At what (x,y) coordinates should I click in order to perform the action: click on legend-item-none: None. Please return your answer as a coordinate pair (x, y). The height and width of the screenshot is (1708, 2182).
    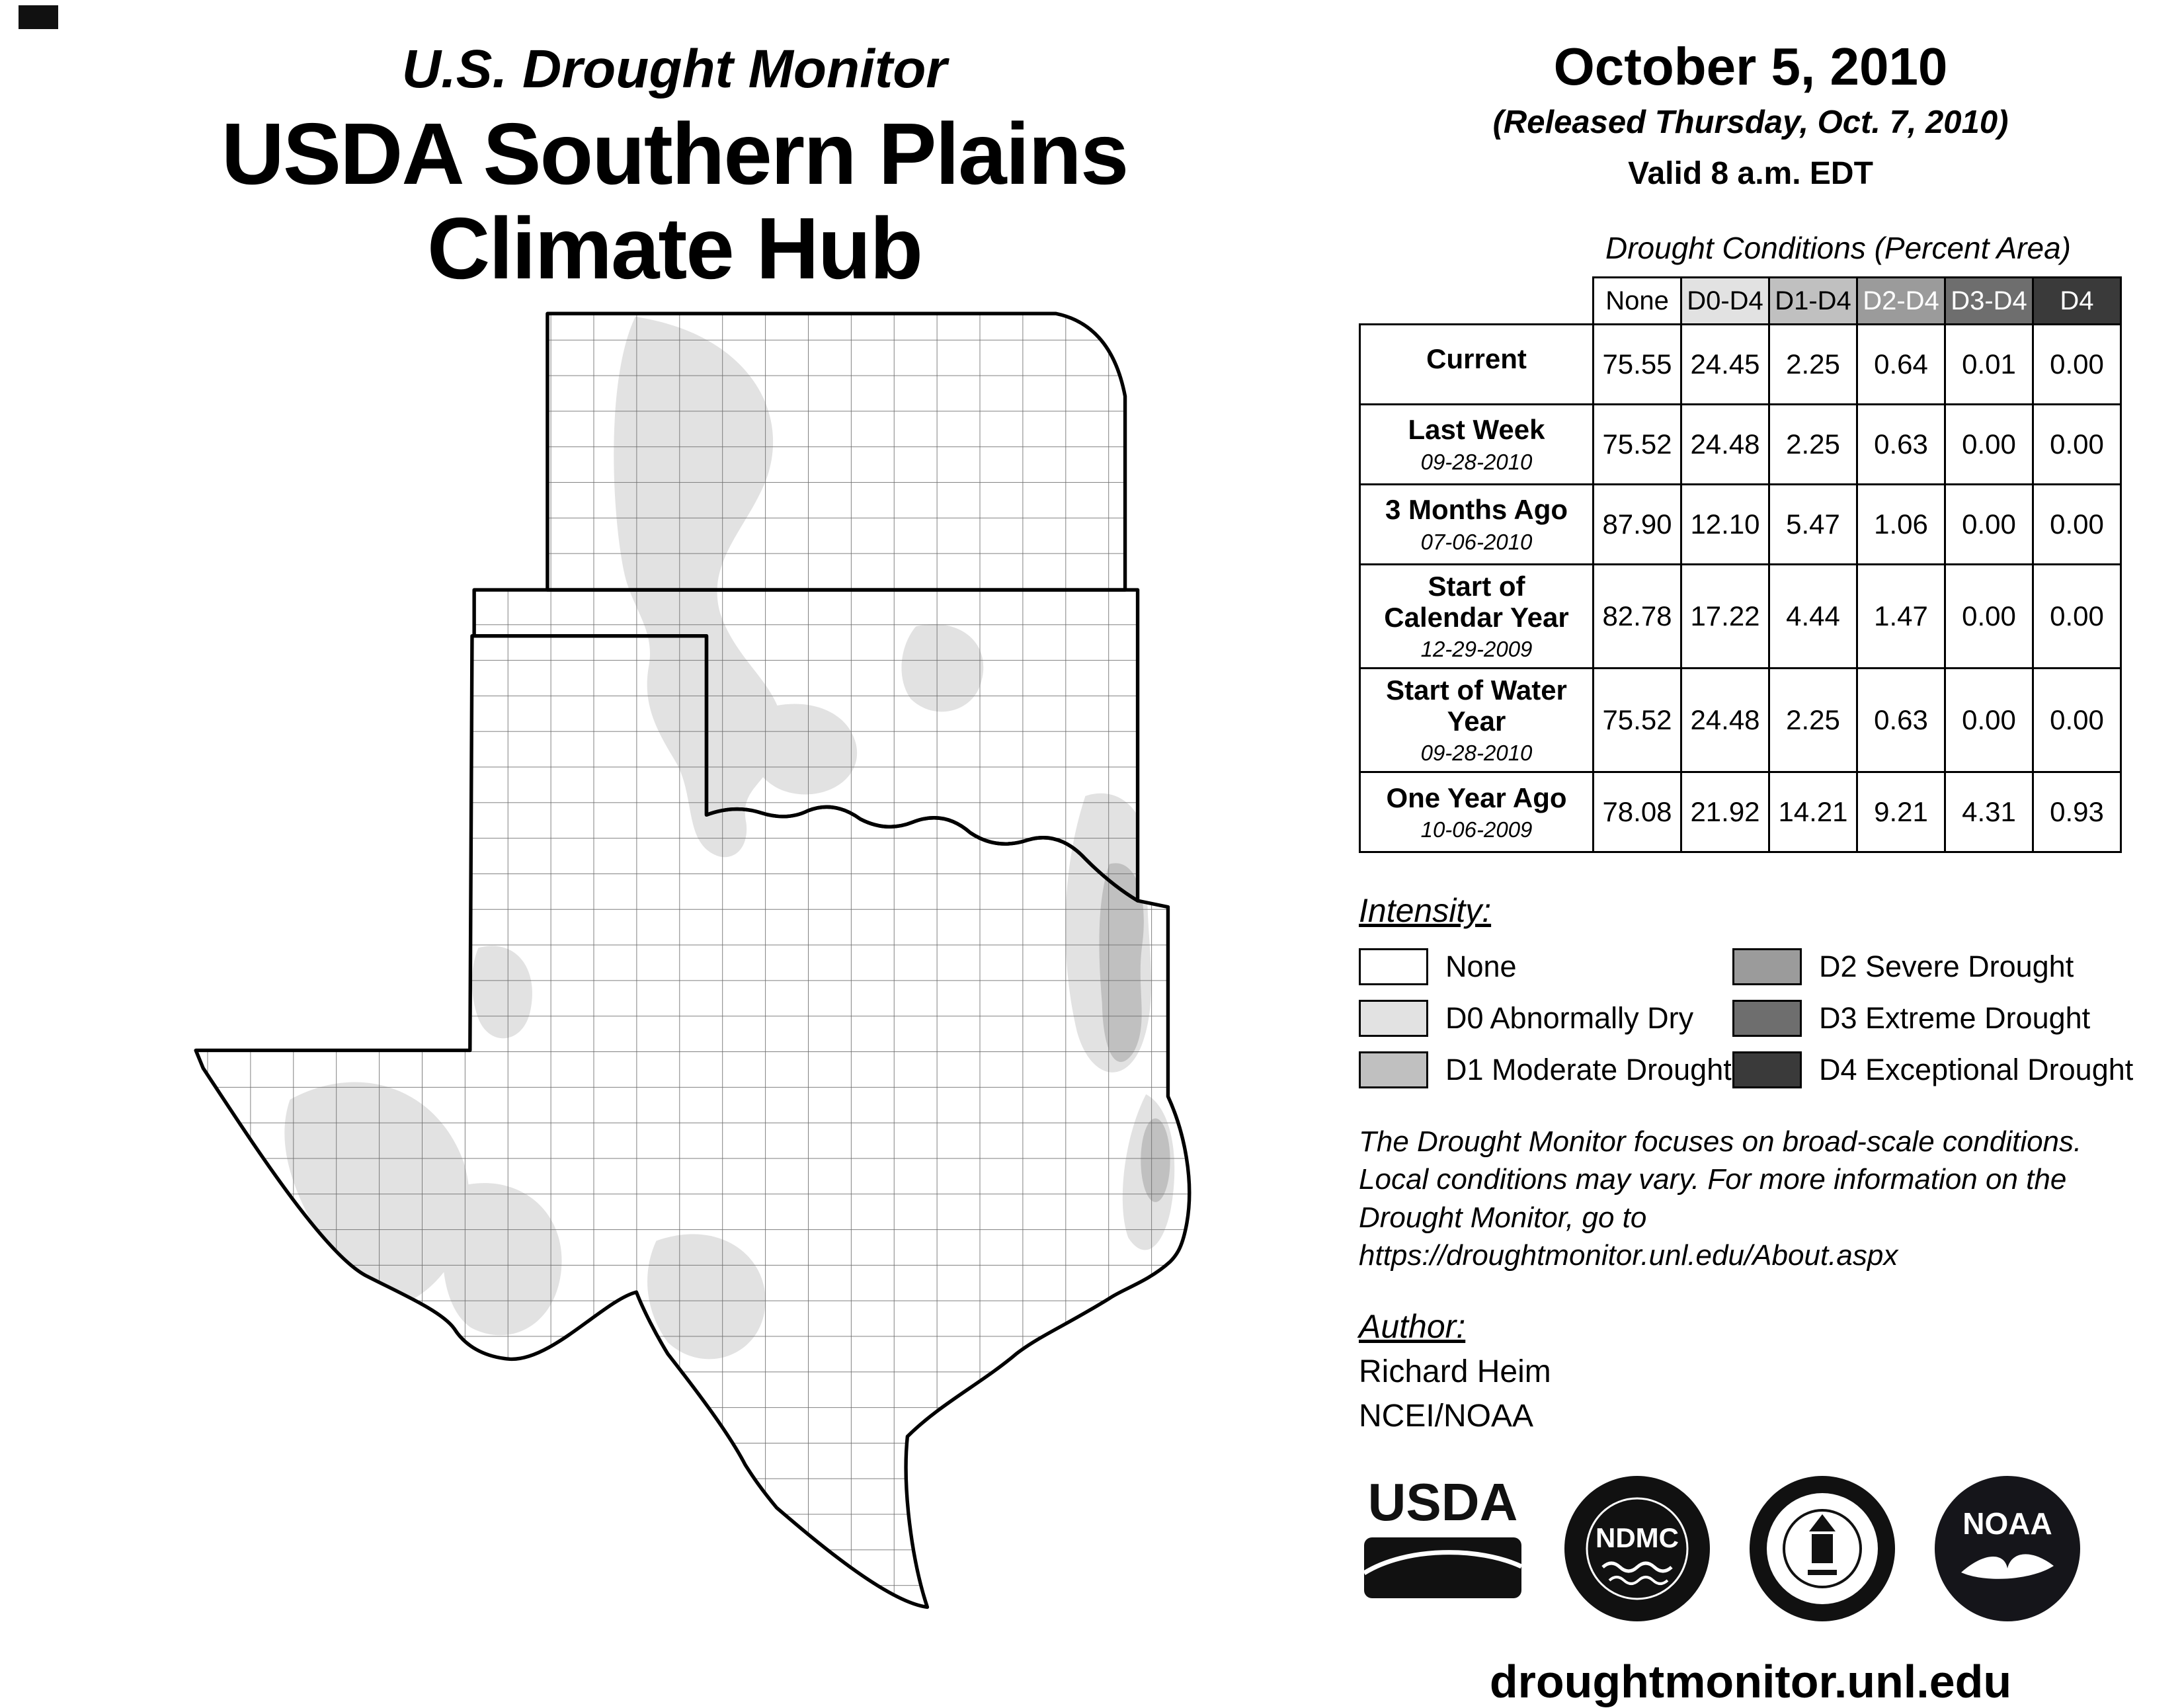
    Looking at the image, I should click on (1546, 967).